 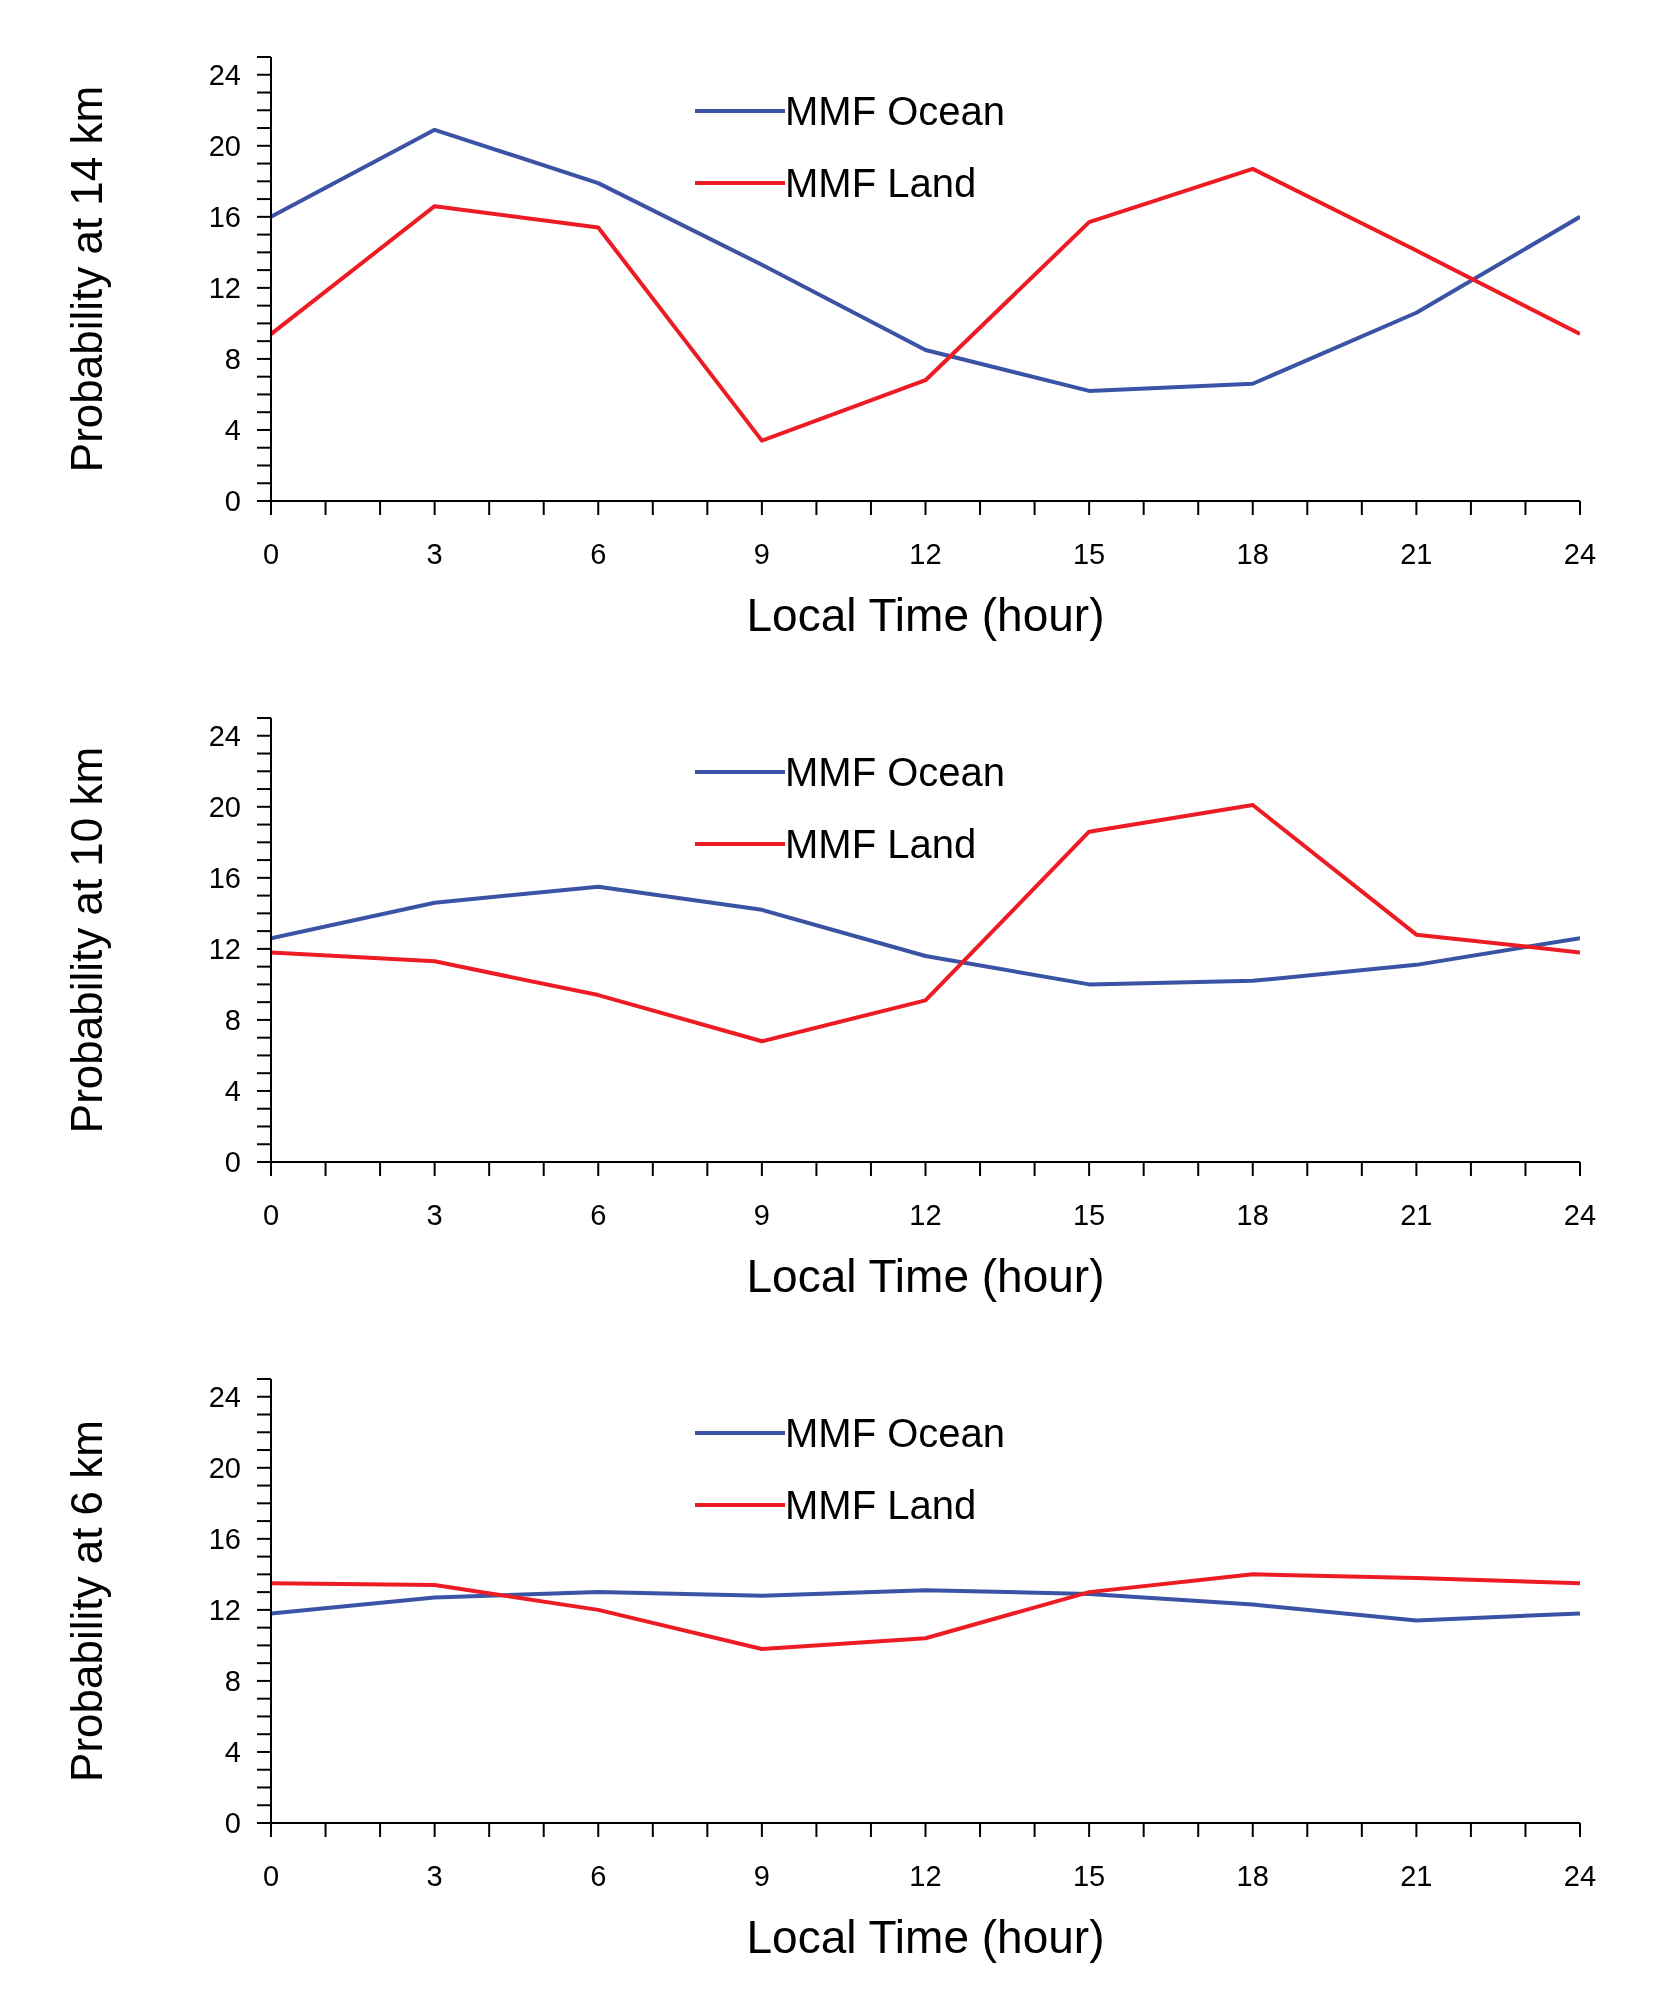 I want to click on y-axis-title: Probability at 14 km, so click(x=86, y=279).